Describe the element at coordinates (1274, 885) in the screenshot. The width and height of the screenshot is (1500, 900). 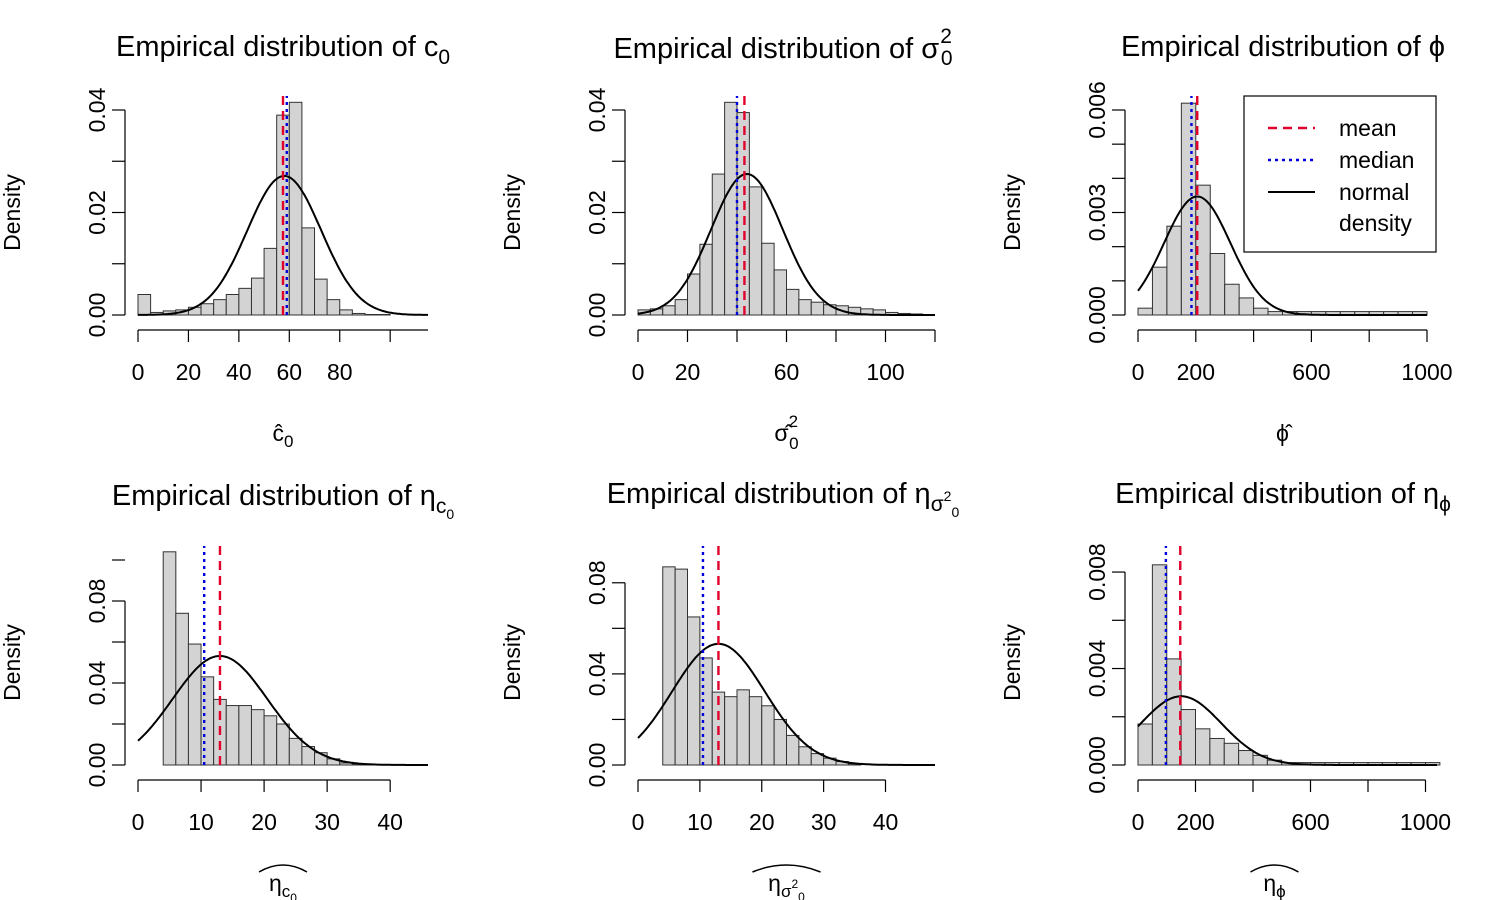
I see `x-axis-label: ηϕ` at that location.